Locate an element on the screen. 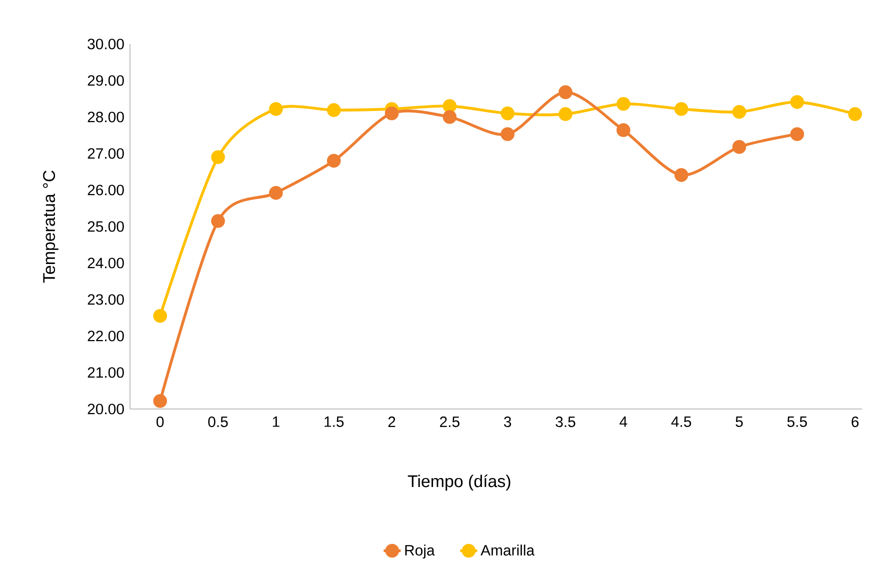  y-tick-label: 23.00 is located at coordinates (106, 299).